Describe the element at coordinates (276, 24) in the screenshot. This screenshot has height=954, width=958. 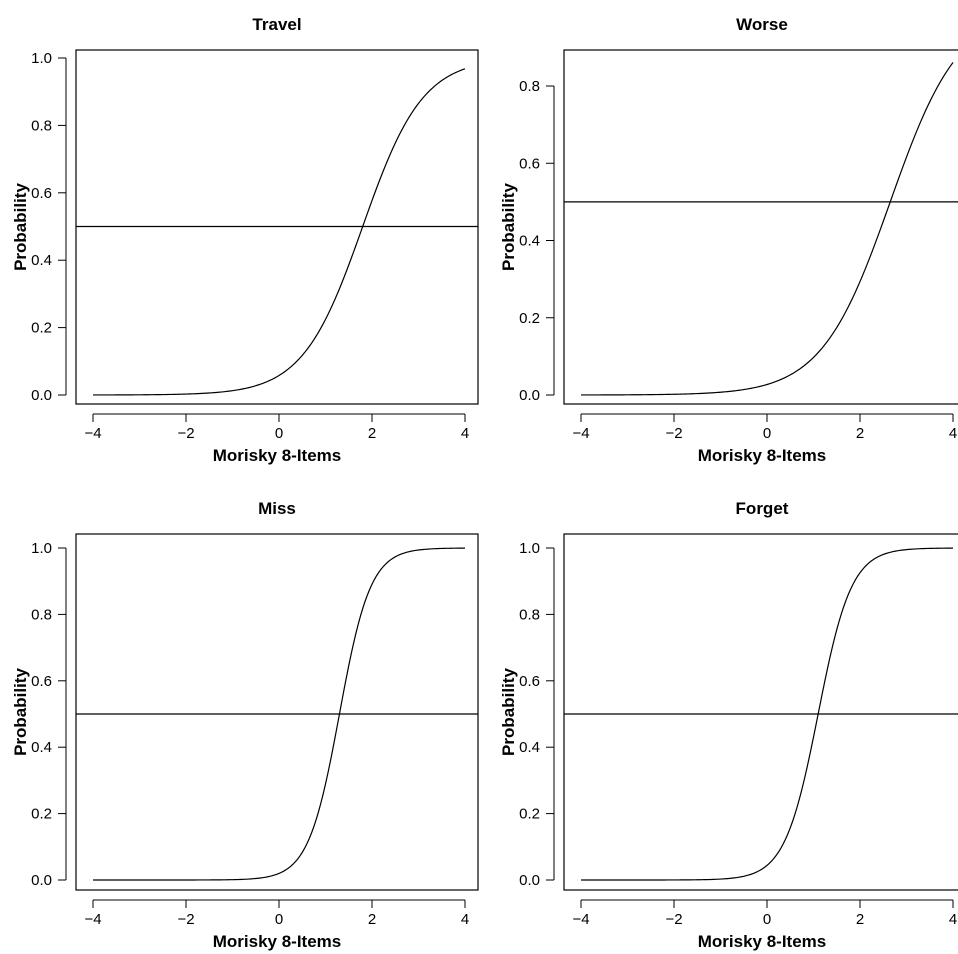
I see `panel-title: Travel` at that location.